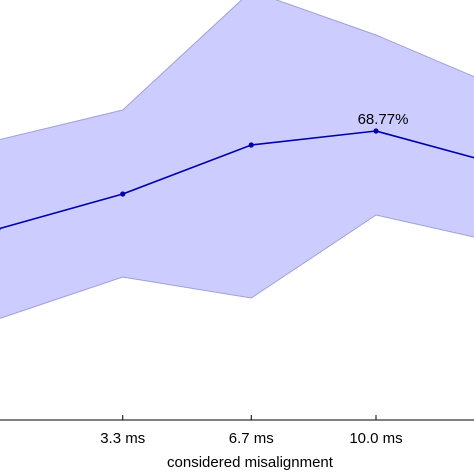  Describe the element at coordinates (250, 462) in the screenshot. I see `x-axis-label: considered misalignment` at that location.